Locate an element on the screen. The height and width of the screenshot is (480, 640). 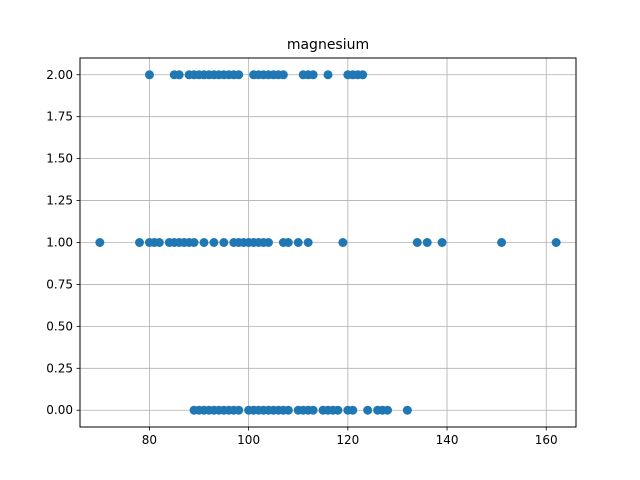
y-tick-label: 1.75 is located at coordinates (59, 117).